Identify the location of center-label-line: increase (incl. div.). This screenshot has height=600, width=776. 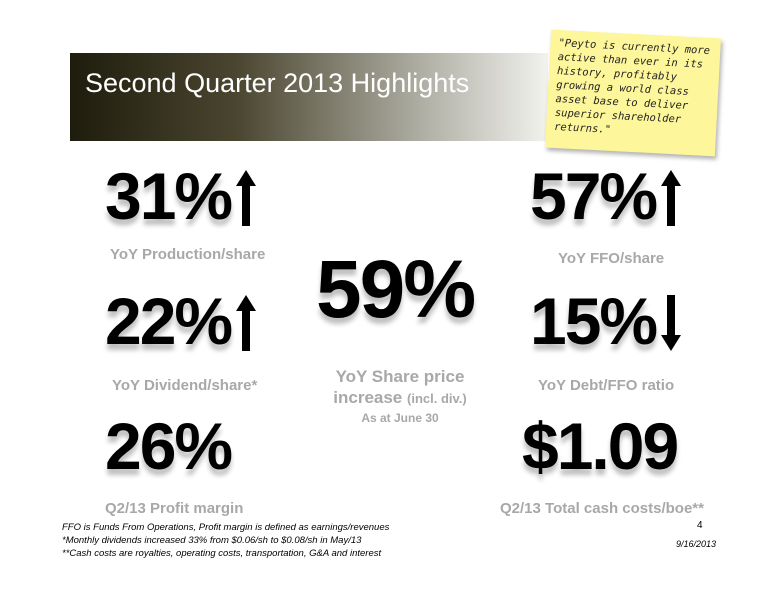
(400, 398).